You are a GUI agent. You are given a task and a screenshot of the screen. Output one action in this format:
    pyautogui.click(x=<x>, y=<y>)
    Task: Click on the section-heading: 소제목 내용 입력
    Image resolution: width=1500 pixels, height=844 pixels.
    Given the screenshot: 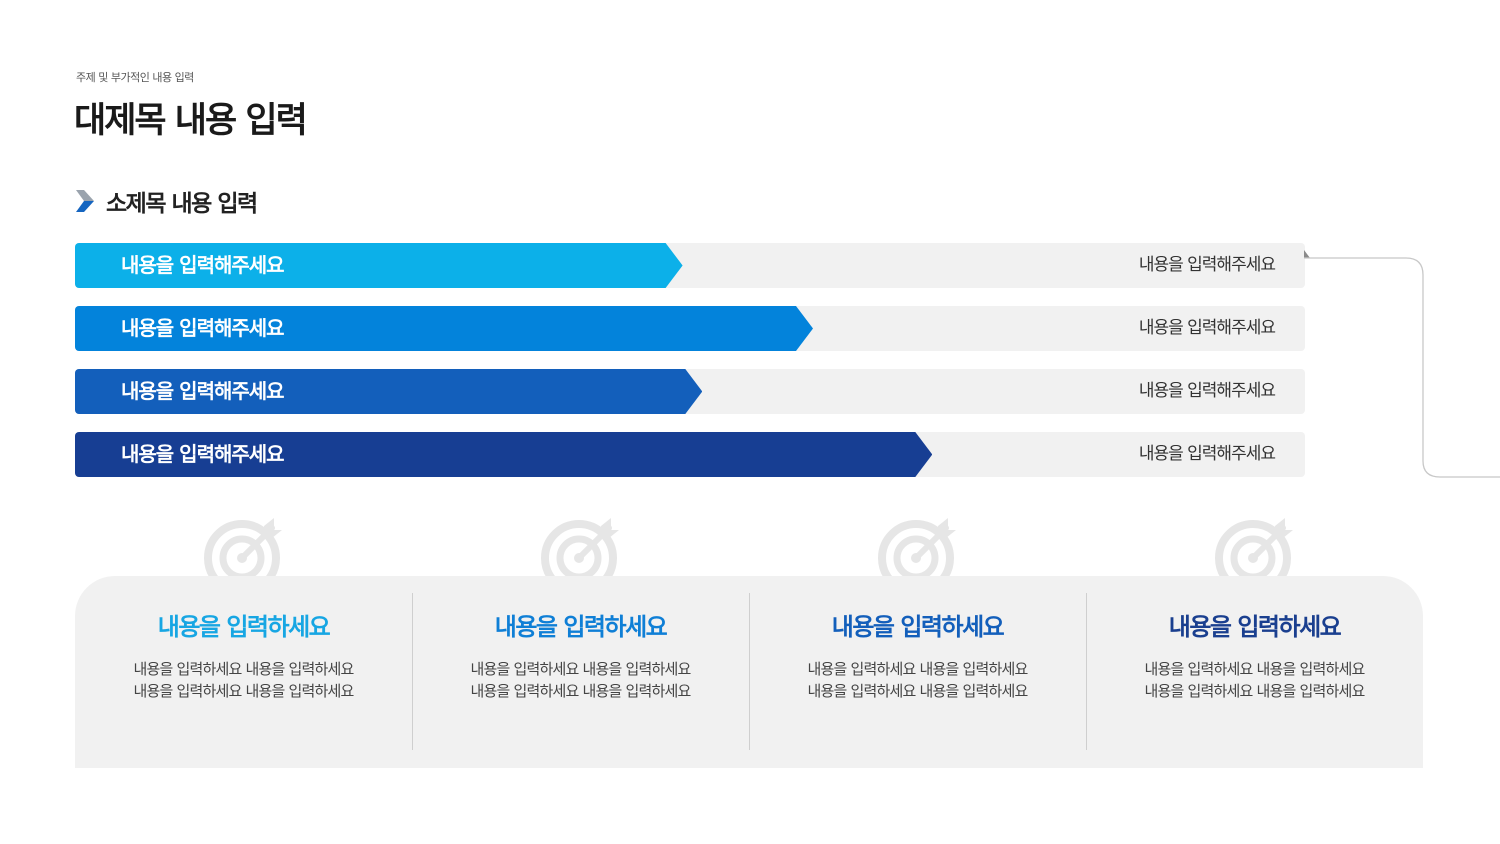 What is the action you would take?
    pyautogui.click(x=167, y=201)
    